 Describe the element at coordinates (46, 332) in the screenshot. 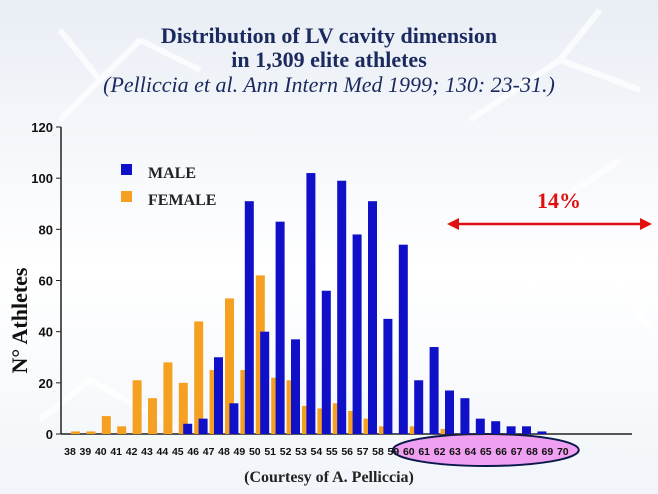

I see `y-tick-label: 40` at that location.